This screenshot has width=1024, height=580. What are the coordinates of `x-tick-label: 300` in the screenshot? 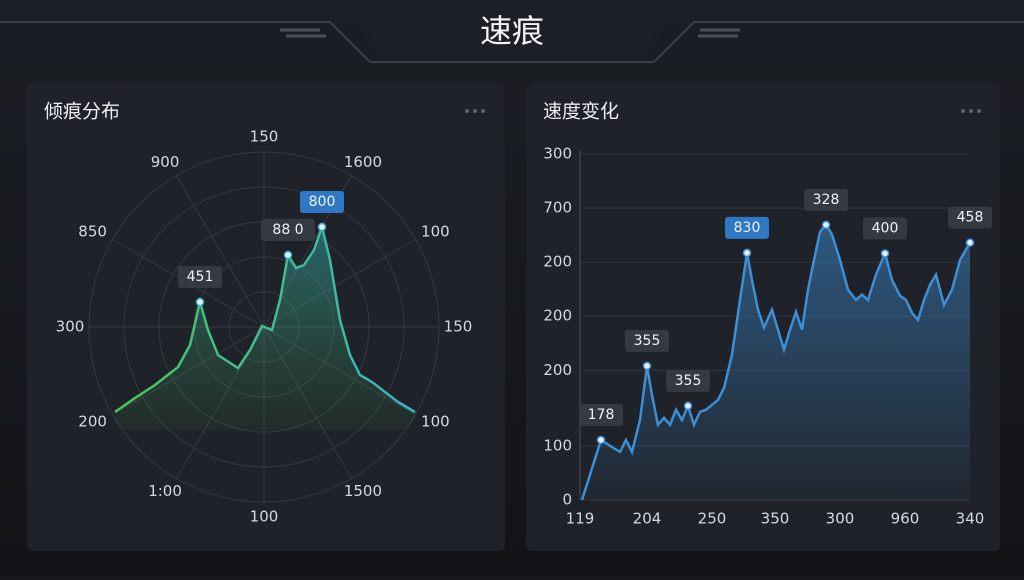 It's located at (840, 519).